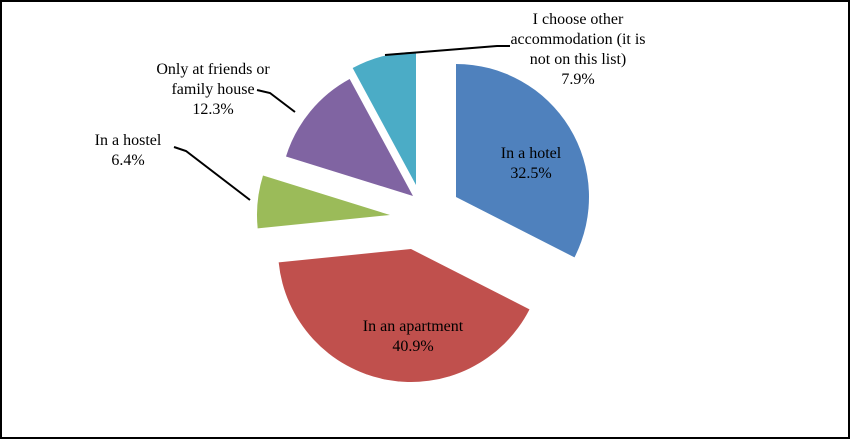  I want to click on pie-slice-in-an-apartment, so click(404, 315).